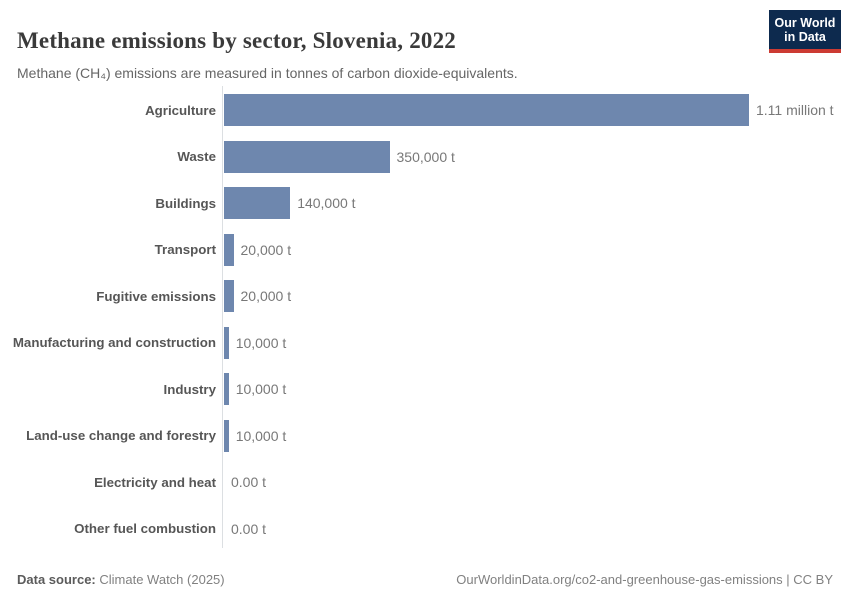 The height and width of the screenshot is (600, 850). What do you see at coordinates (162, 579) in the screenshot?
I see `data-source-value: Climate Watch (2025)` at bounding box center [162, 579].